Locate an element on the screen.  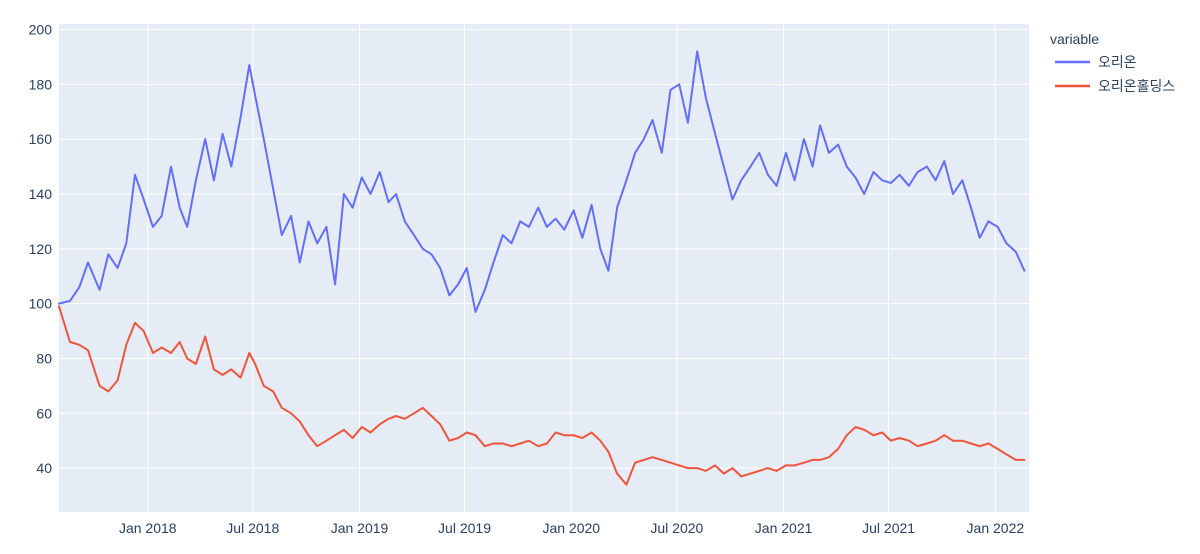
y-tick-label: 180 is located at coordinates (41, 84).